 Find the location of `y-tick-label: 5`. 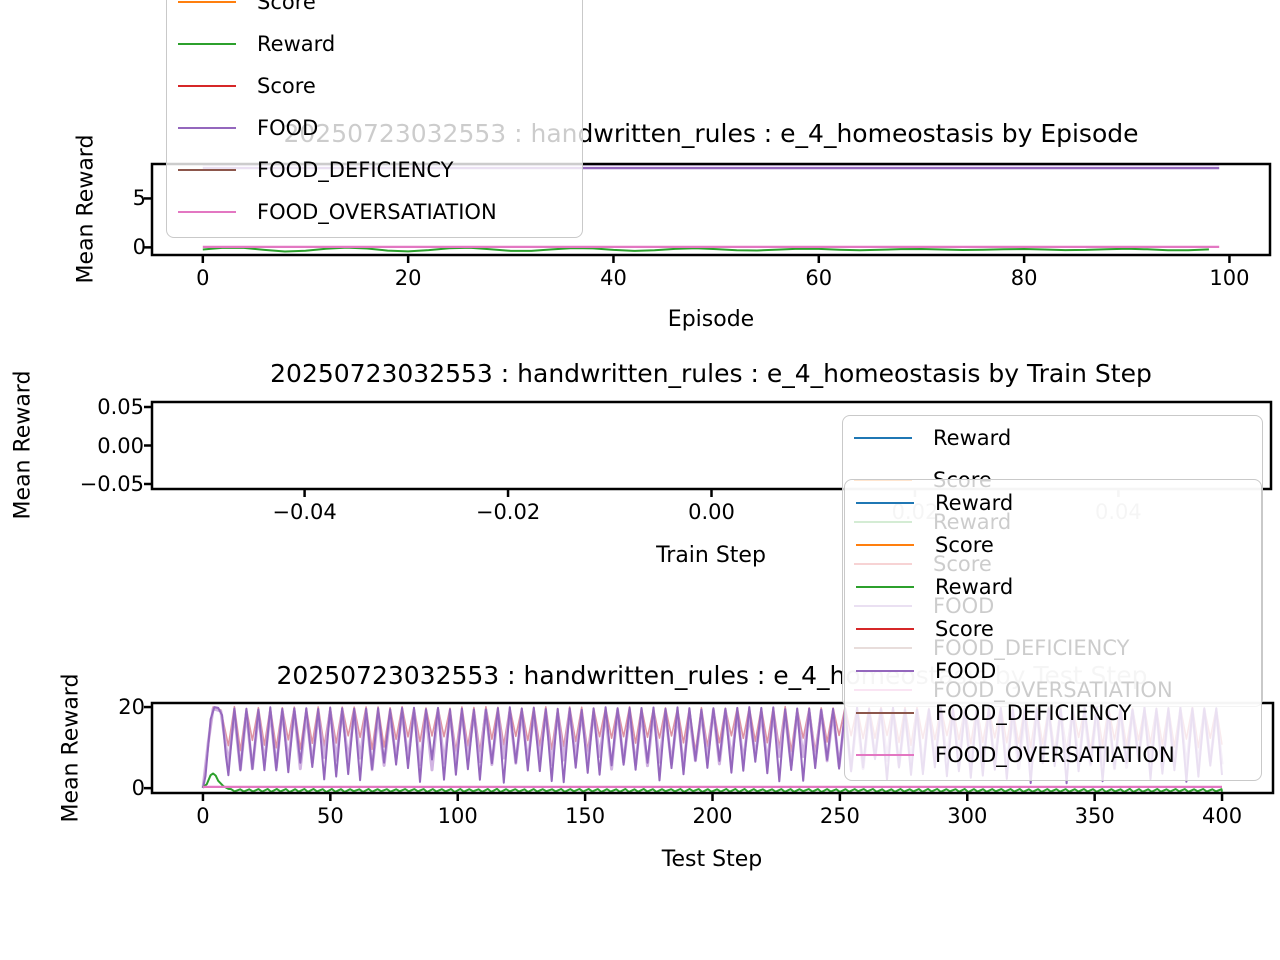

y-tick-label: 5 is located at coordinates (139, 198).